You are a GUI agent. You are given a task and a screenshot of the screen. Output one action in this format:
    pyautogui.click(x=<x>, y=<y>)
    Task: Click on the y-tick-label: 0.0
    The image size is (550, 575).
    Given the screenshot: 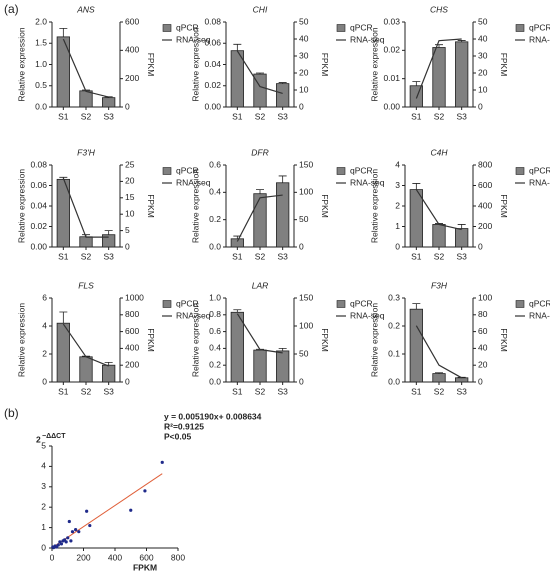 What is the action you would take?
    pyautogui.click(x=41, y=106)
    